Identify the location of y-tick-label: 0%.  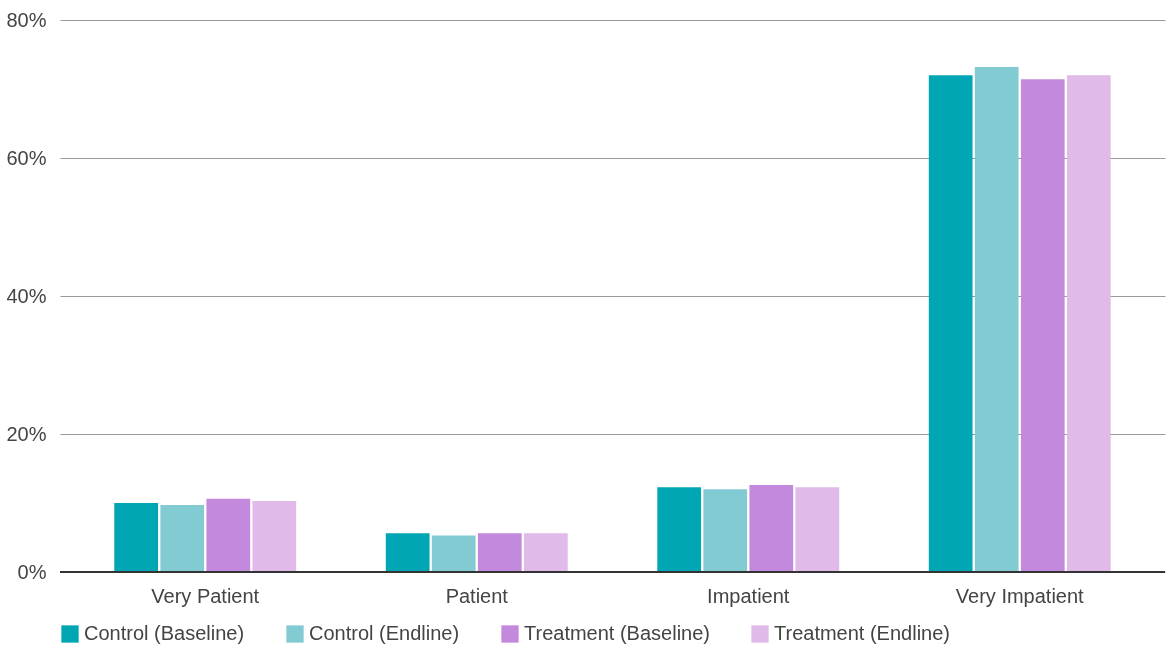
(32, 571).